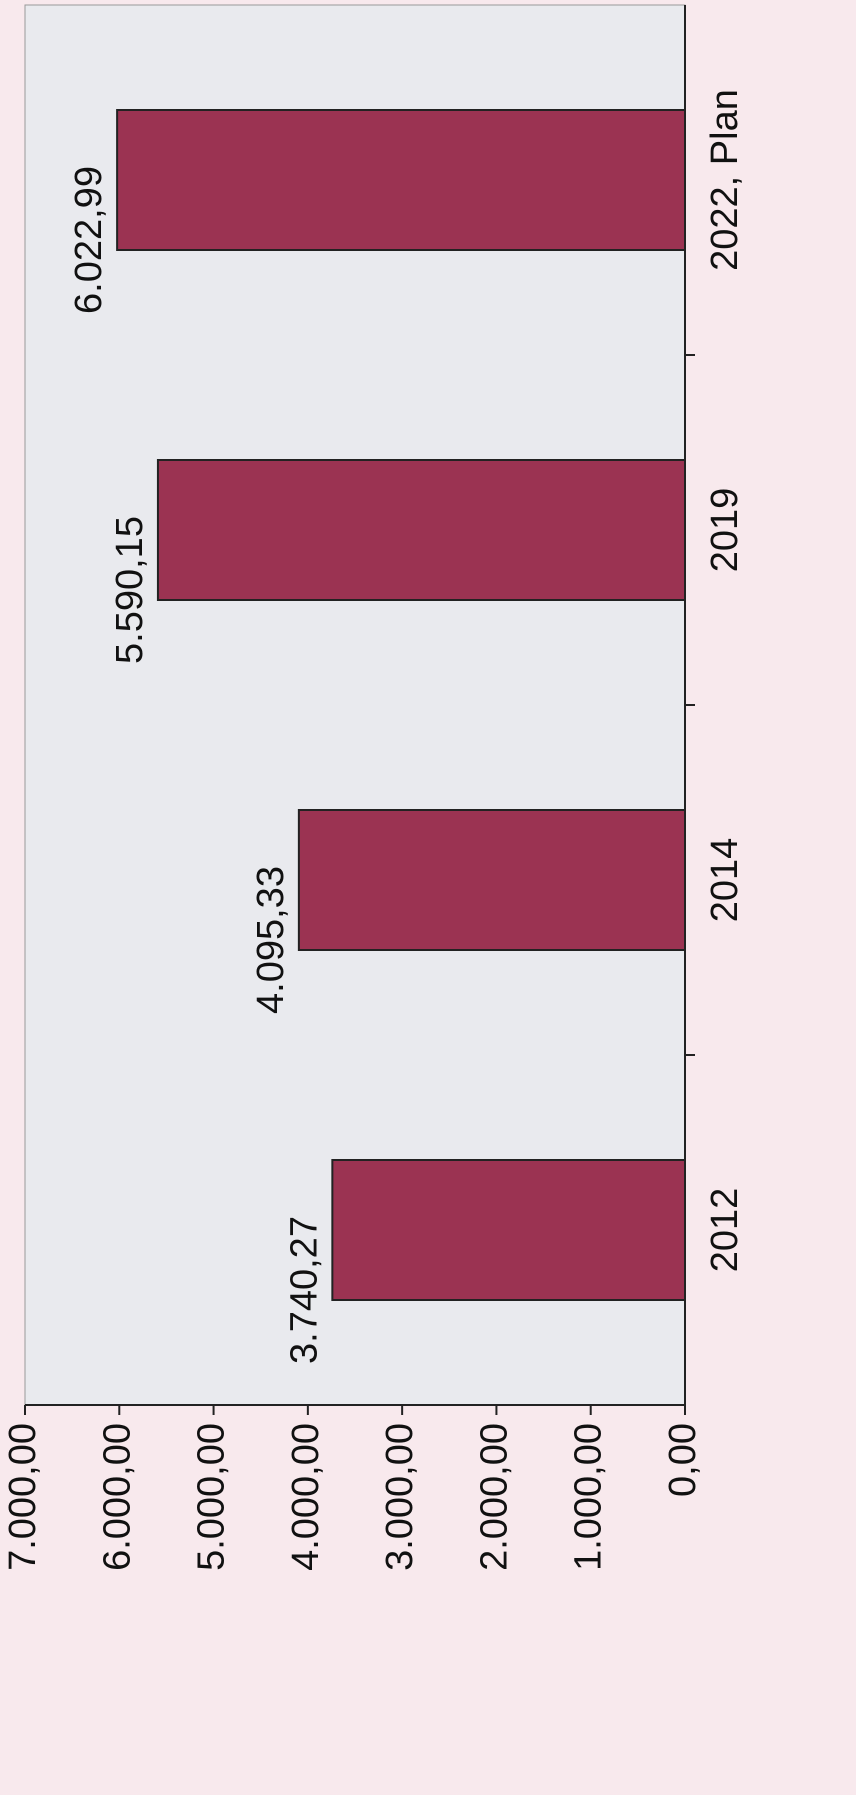  What do you see at coordinates (304, 1290) in the screenshot?
I see `value-label: 3.740,27` at bounding box center [304, 1290].